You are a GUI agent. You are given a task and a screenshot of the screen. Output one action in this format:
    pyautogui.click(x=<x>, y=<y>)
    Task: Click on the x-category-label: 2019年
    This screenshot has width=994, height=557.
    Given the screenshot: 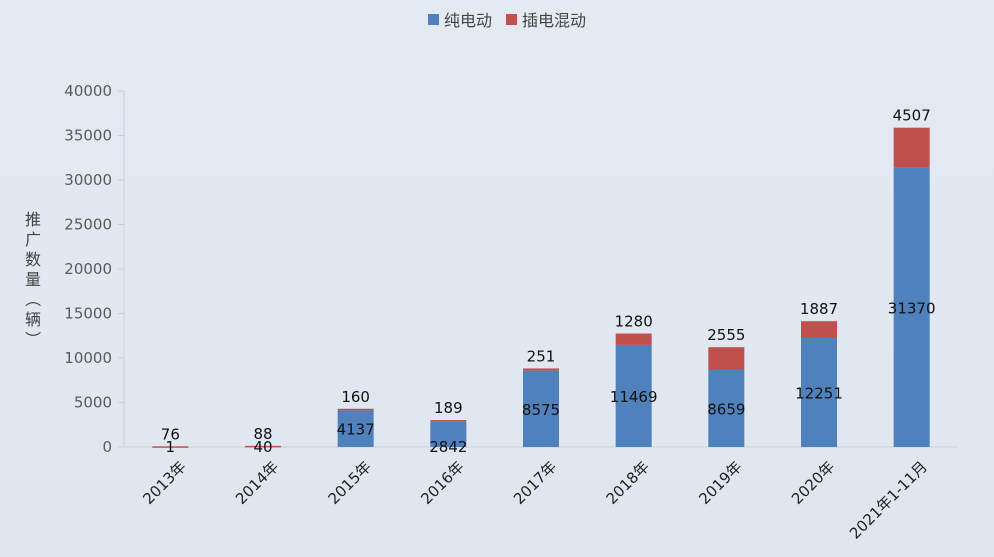 What is the action you would take?
    pyautogui.click(x=720, y=483)
    